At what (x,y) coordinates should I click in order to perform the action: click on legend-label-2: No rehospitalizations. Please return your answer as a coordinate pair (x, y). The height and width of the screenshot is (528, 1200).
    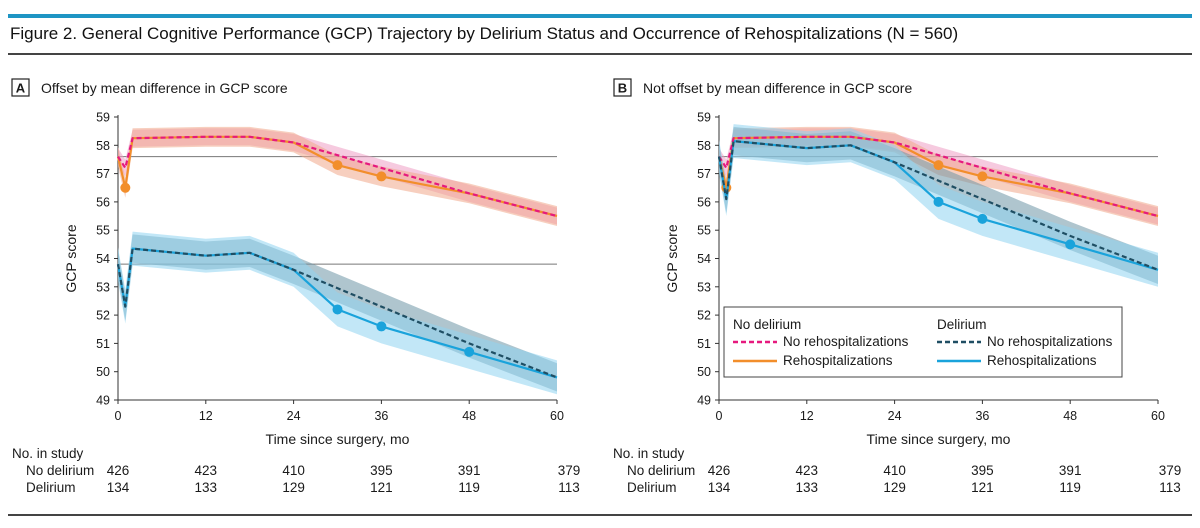
    Looking at the image, I should click on (1050, 341).